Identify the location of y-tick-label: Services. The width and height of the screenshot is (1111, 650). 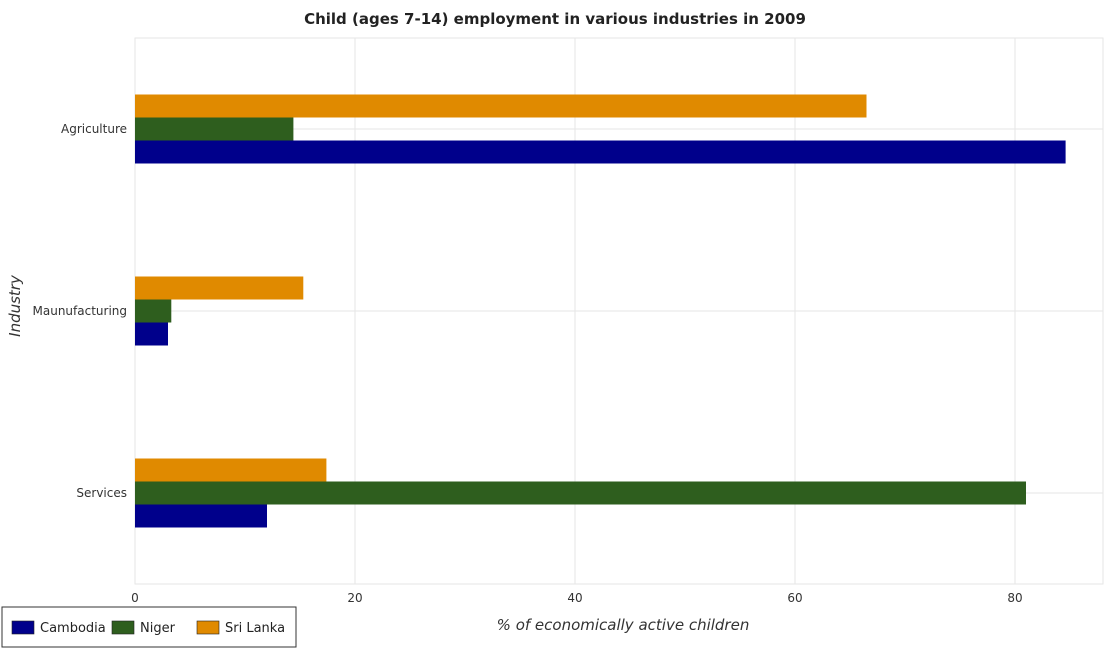
(101, 493).